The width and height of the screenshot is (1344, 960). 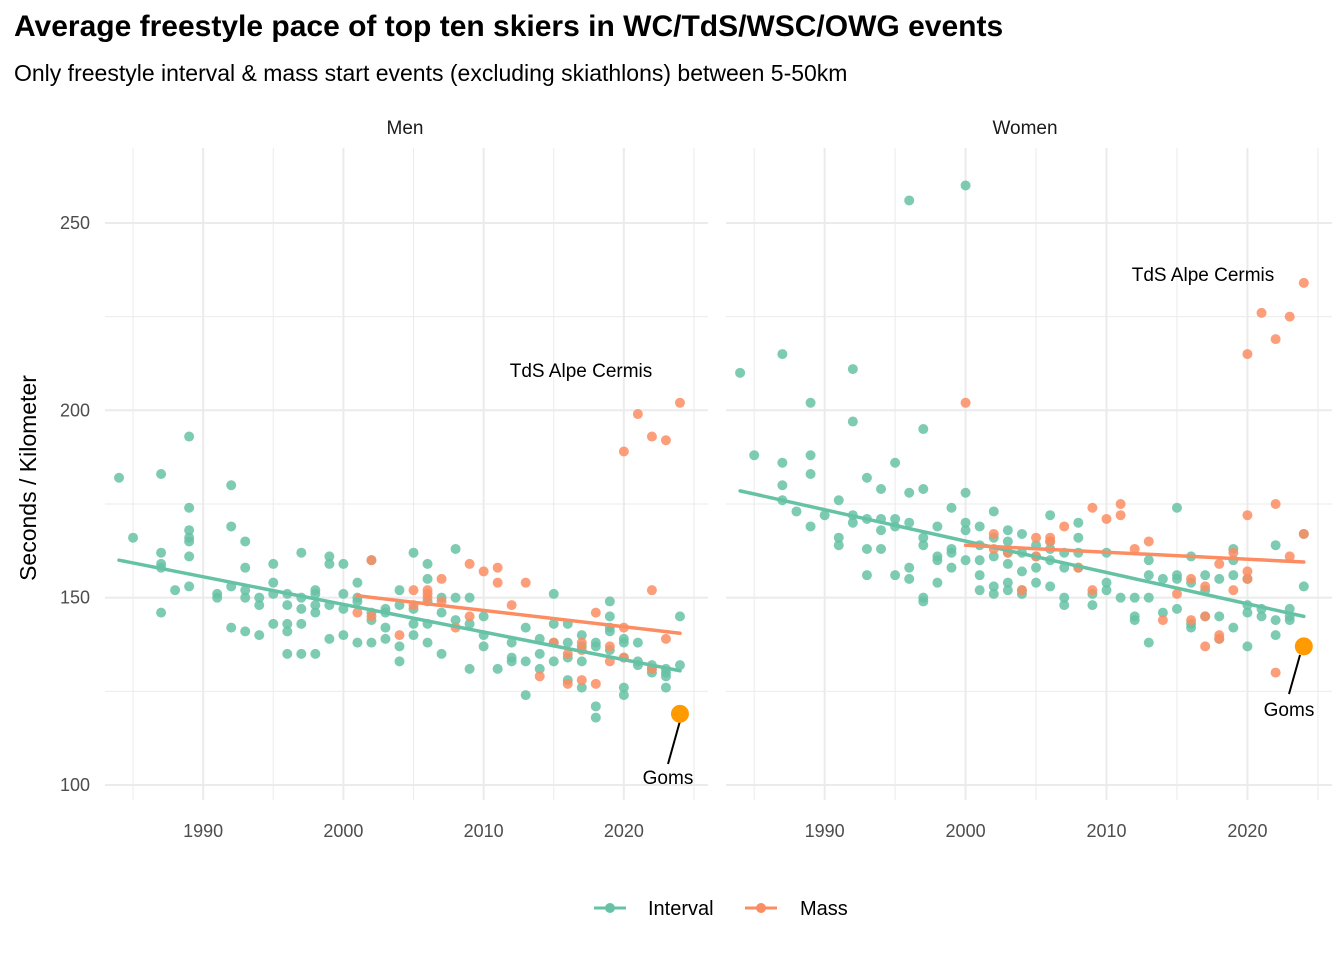 What do you see at coordinates (681, 909) in the screenshot?
I see `legend-label-interval: Interval` at bounding box center [681, 909].